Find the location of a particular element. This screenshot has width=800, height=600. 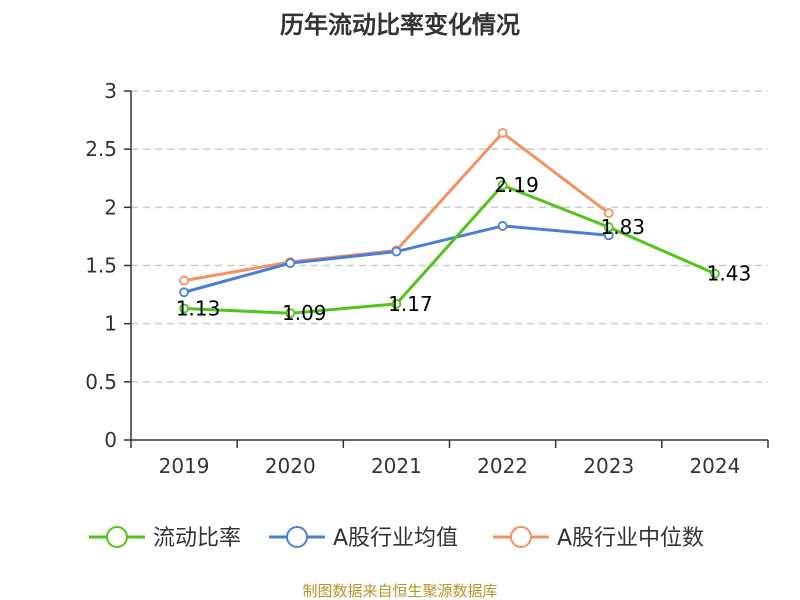

x-tick-label: 2023 is located at coordinates (608, 466).